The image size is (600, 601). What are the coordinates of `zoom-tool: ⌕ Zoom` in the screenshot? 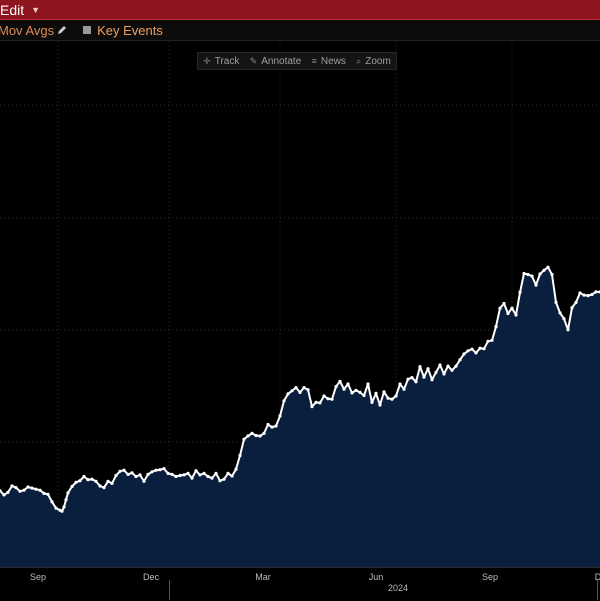 It's located at (373, 61).